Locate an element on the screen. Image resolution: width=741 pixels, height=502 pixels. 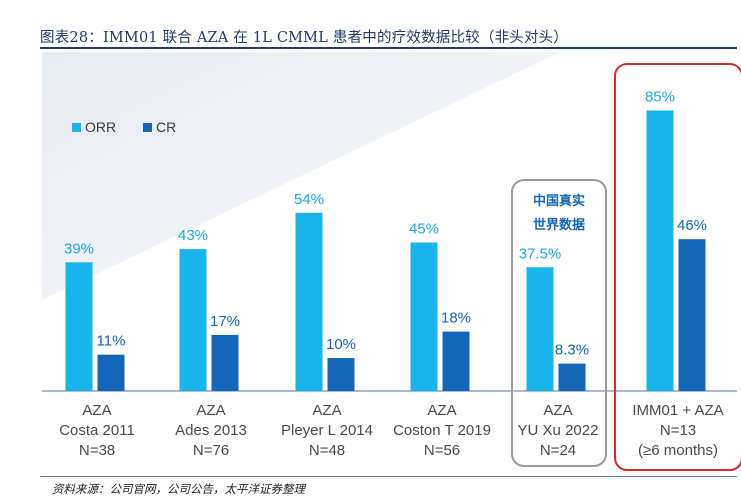
category-label-0-0: AZA is located at coordinates (96, 410).